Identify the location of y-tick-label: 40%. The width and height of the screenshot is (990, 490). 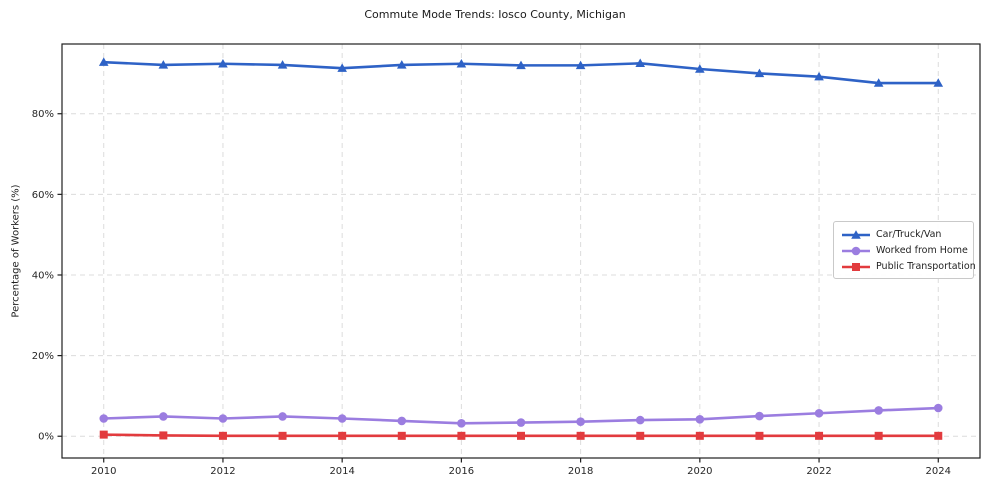
(43, 275).